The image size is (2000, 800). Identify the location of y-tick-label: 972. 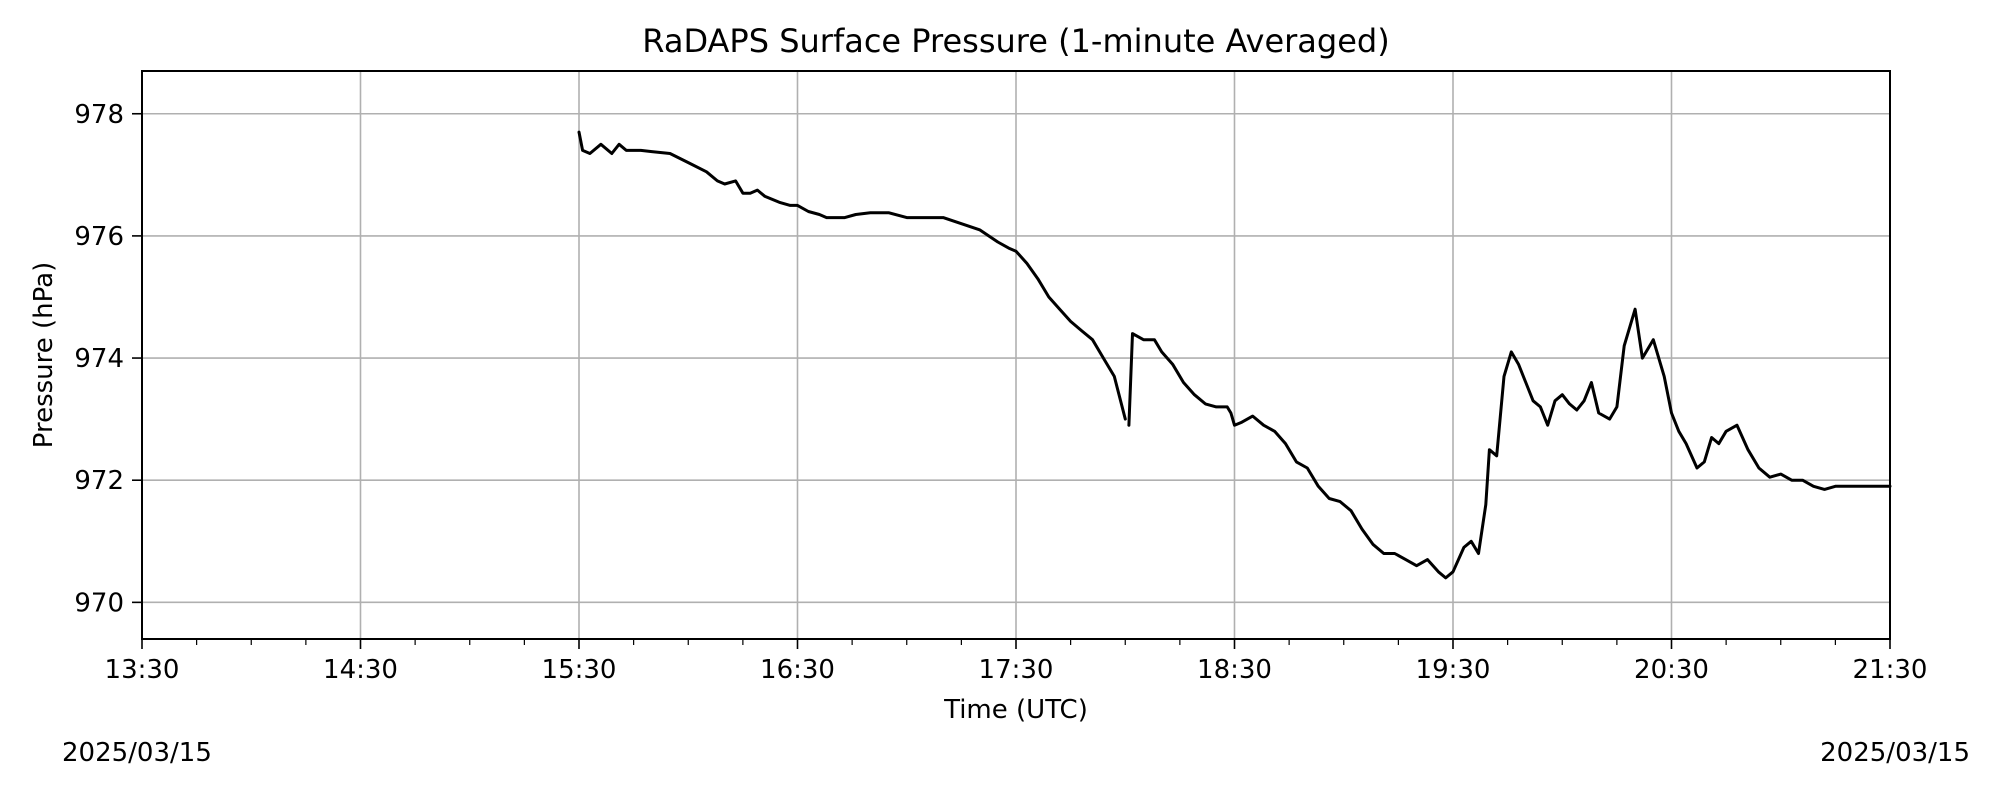
(99, 481).